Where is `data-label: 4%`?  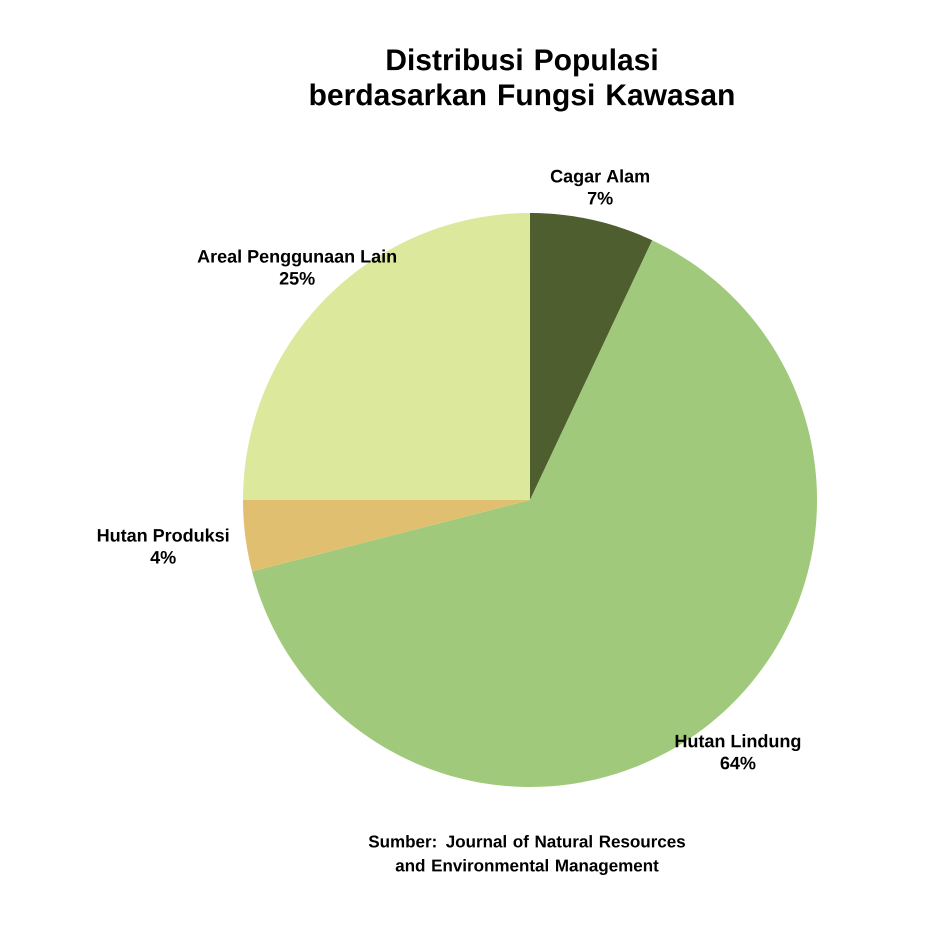
data-label: 4% is located at coordinates (163, 557).